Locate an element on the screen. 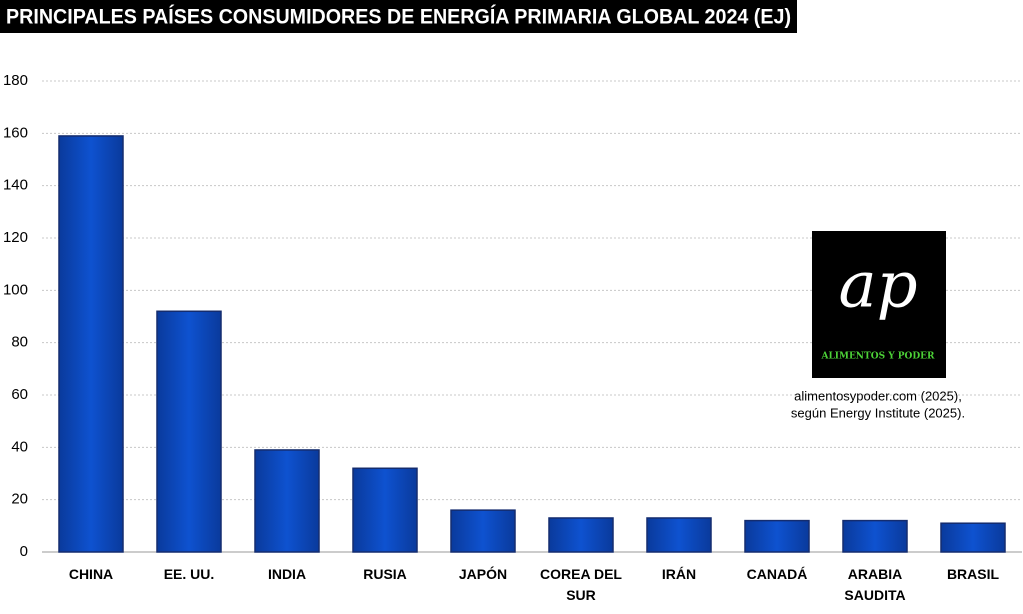 The width and height of the screenshot is (1023, 614). y-tick-label: 40 is located at coordinates (19, 446).